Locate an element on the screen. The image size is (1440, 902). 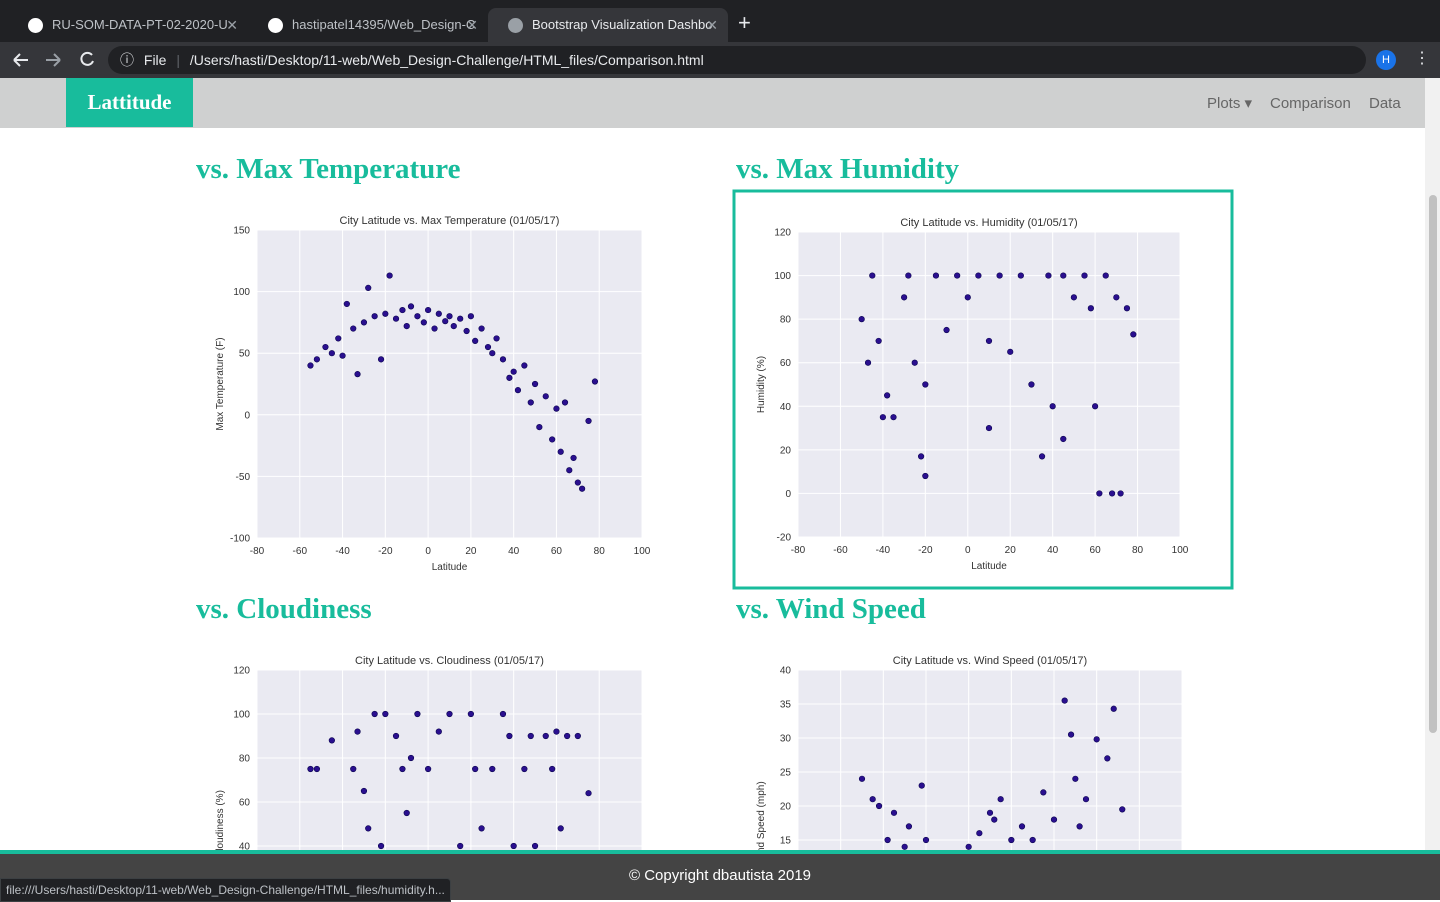
tab: Bootstrap Visualization Dashbo ✕ is located at coordinates (608, 25).